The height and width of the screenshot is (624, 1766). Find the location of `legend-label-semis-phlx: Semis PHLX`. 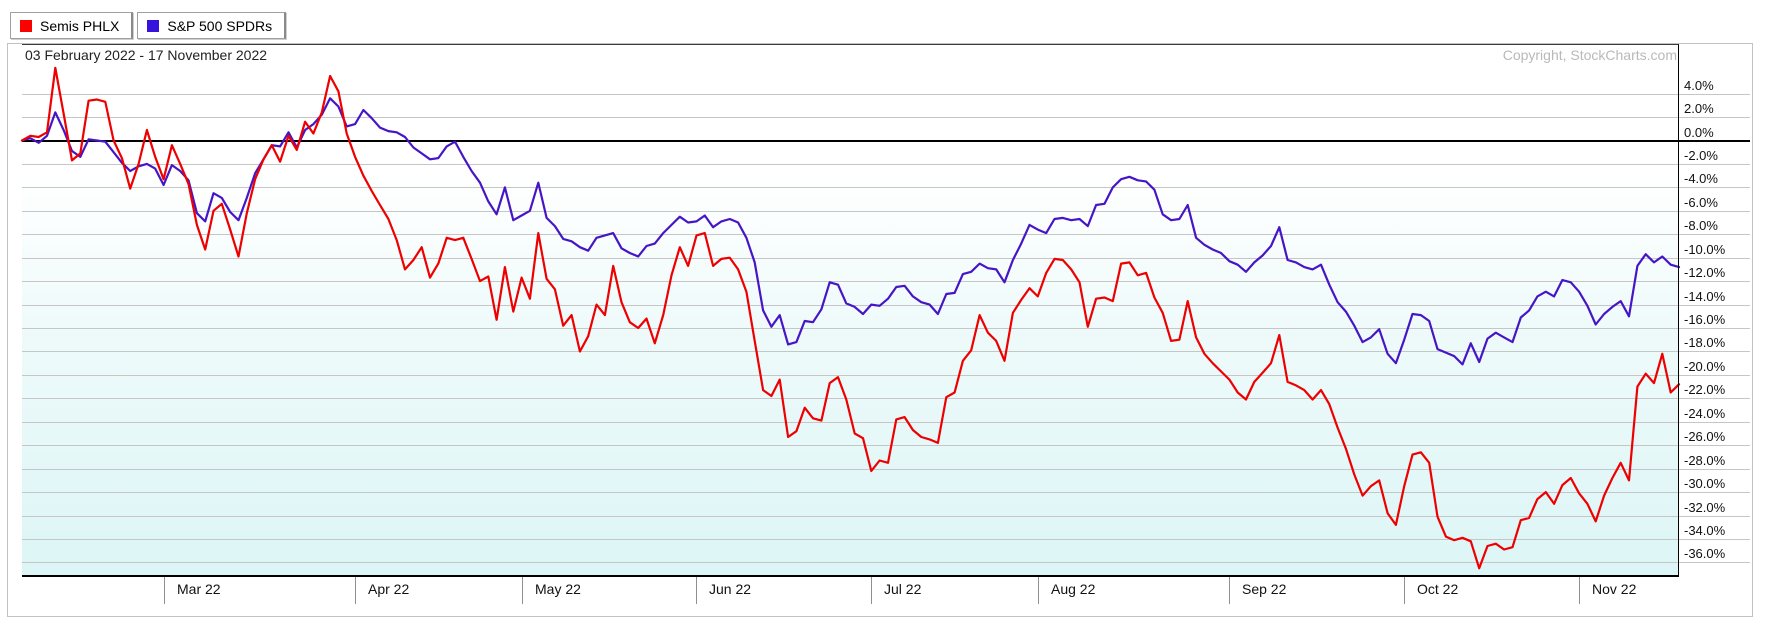

legend-label-semis-phlx: Semis PHLX is located at coordinates (80, 25).